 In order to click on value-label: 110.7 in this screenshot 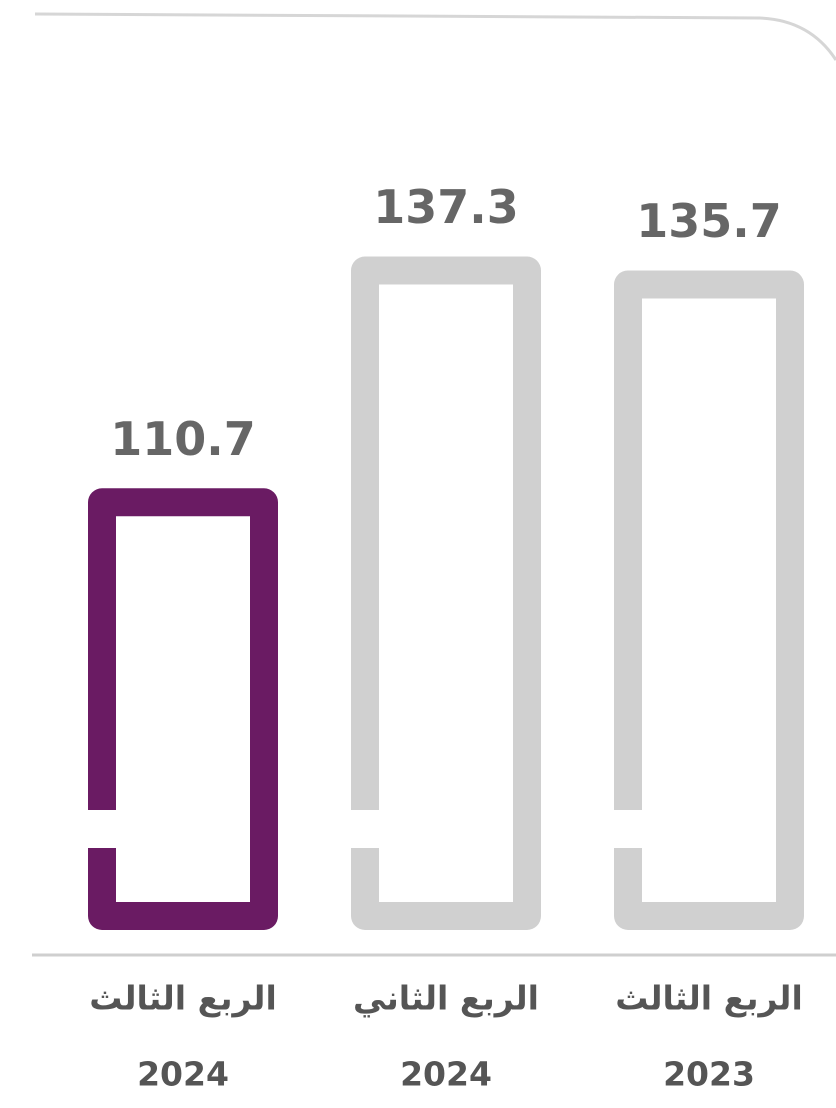, I will do `click(183, 439)`.